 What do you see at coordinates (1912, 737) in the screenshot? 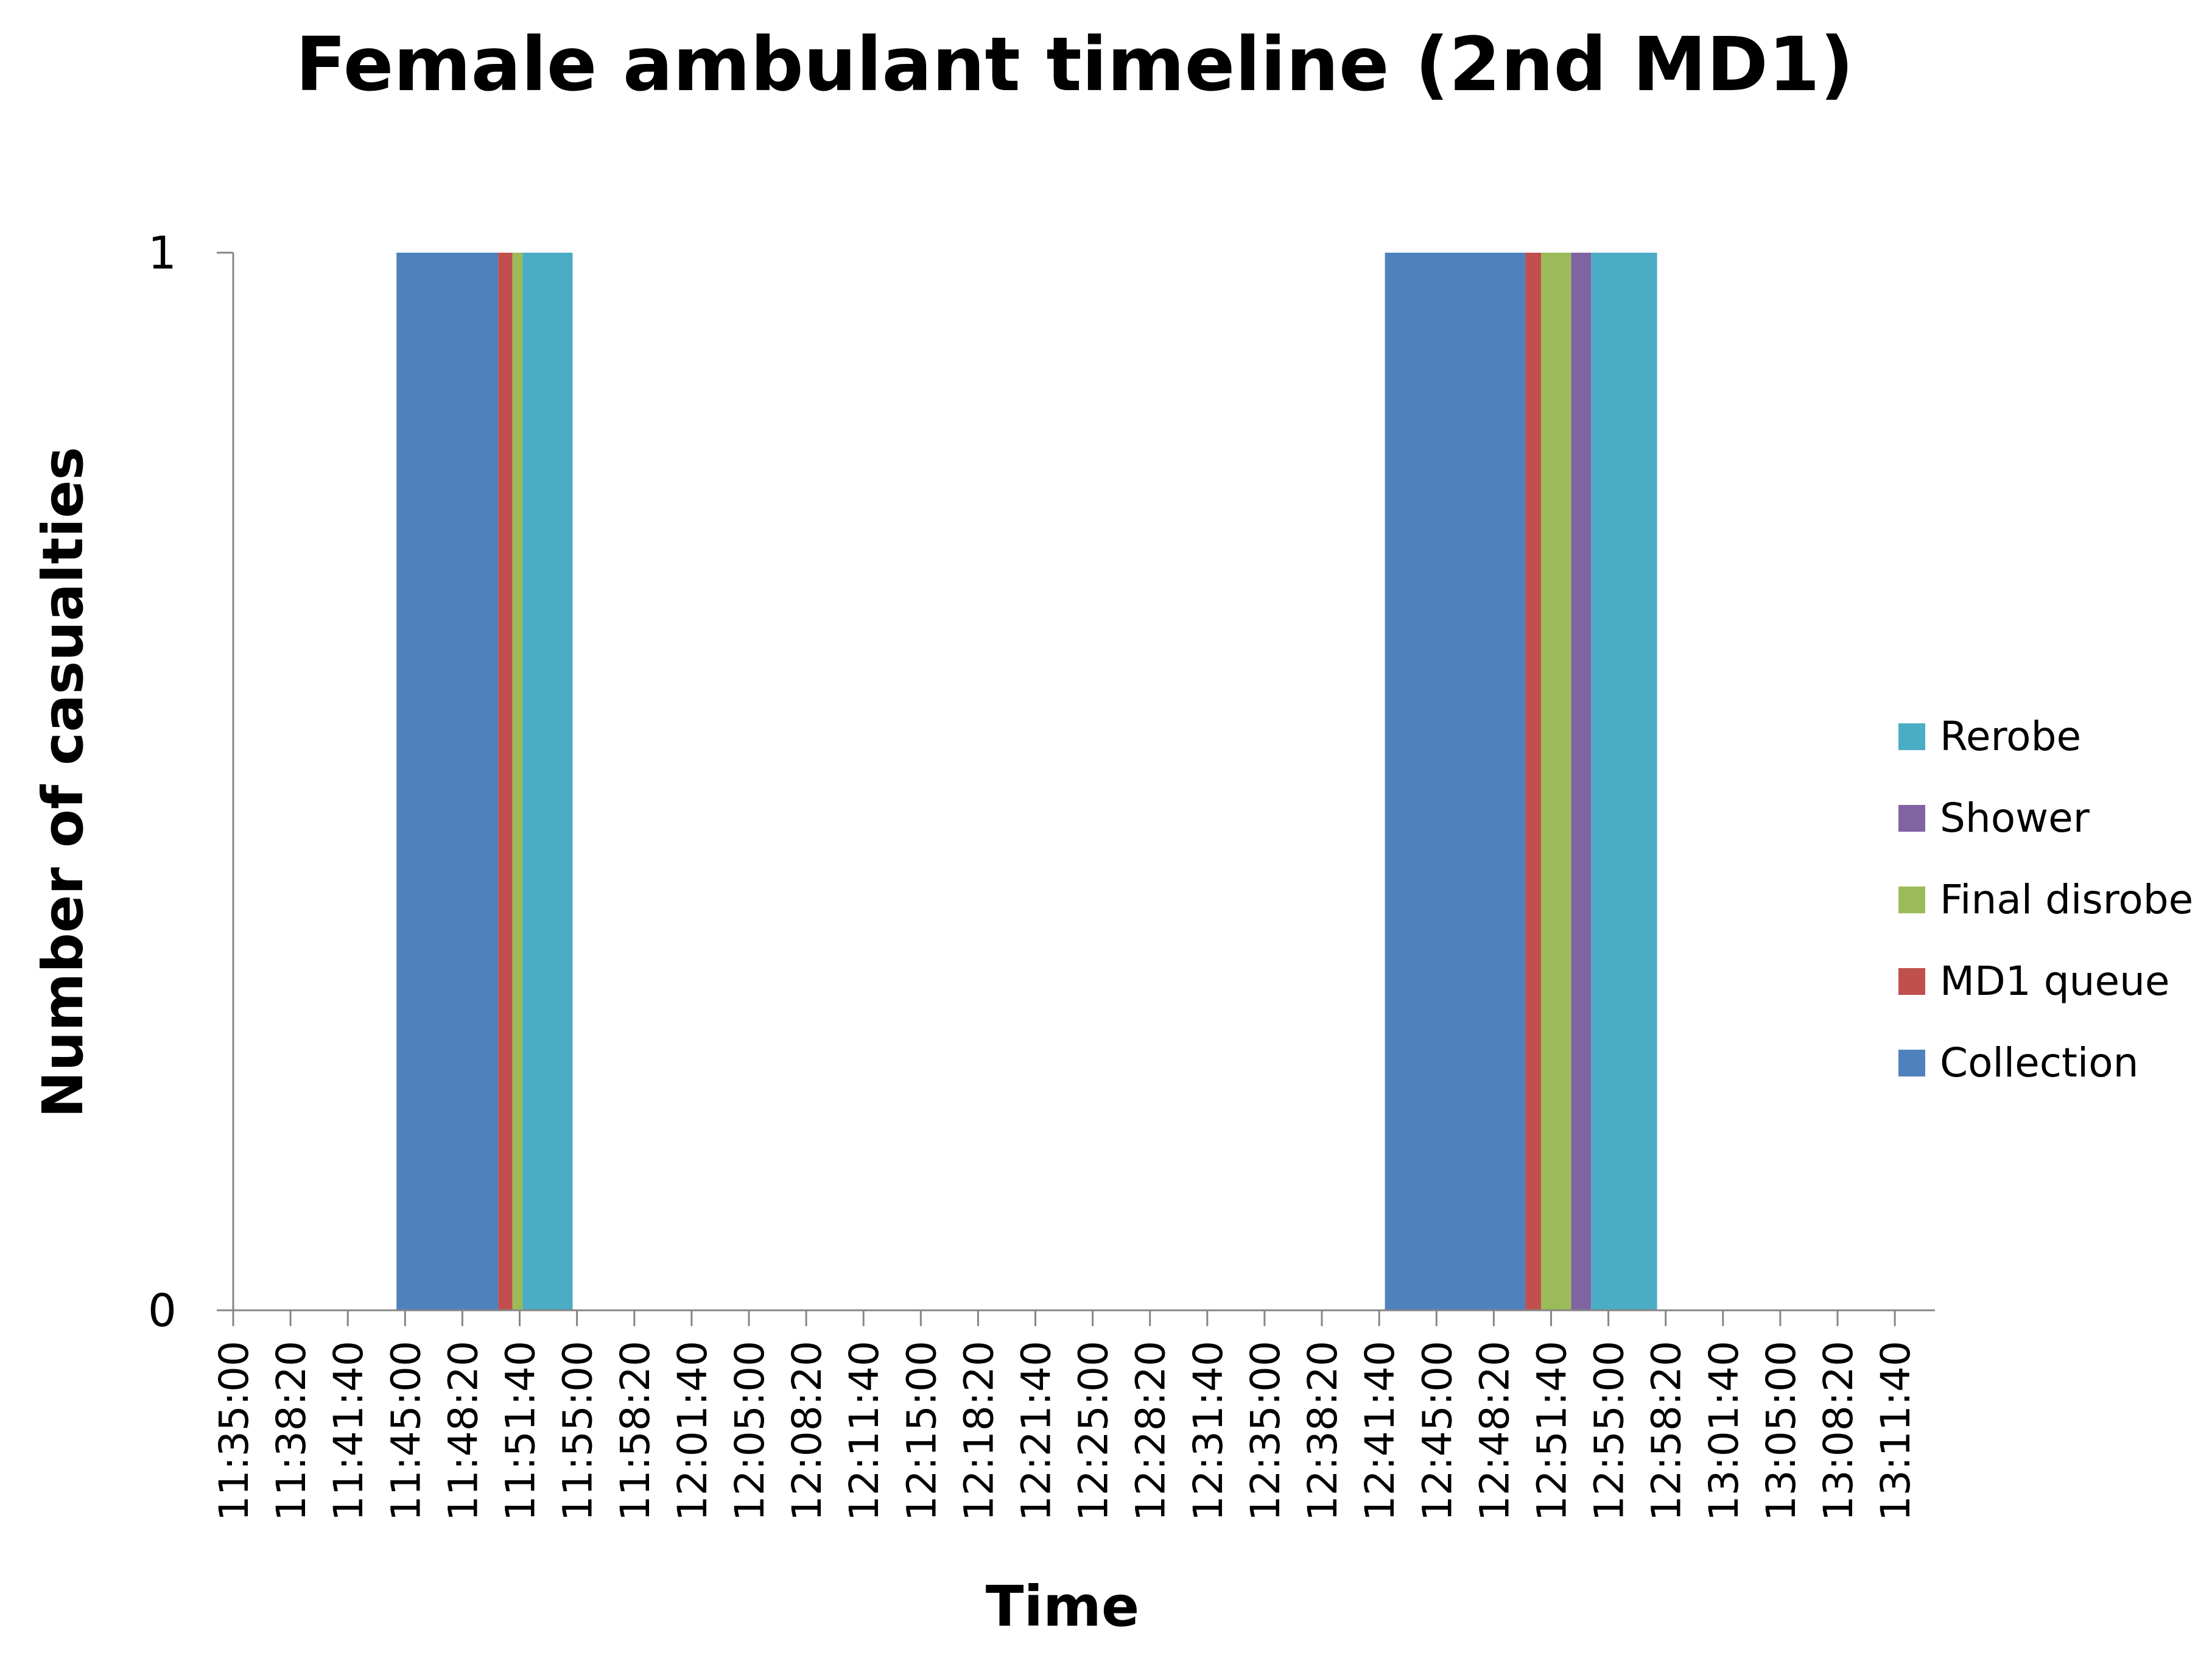
I see `legend-swatch-rerobe` at bounding box center [1912, 737].